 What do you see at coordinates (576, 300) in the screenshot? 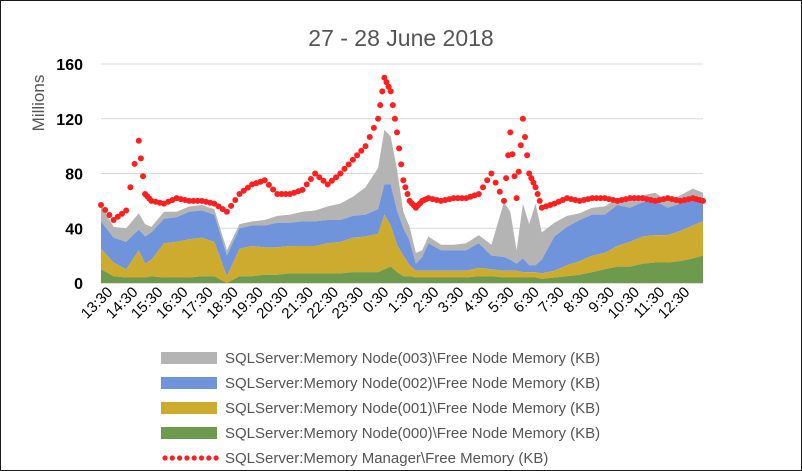
I see `x-tick-label: 8:30` at bounding box center [576, 300].